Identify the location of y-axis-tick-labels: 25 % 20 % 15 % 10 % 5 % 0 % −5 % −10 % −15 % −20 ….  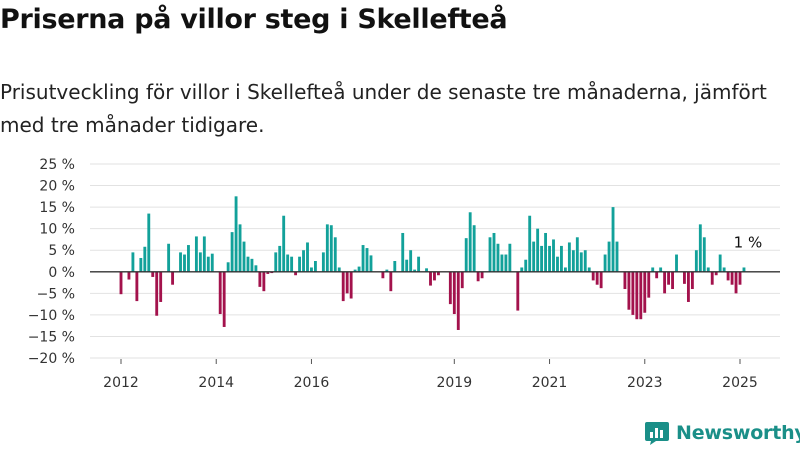
(51, 262).